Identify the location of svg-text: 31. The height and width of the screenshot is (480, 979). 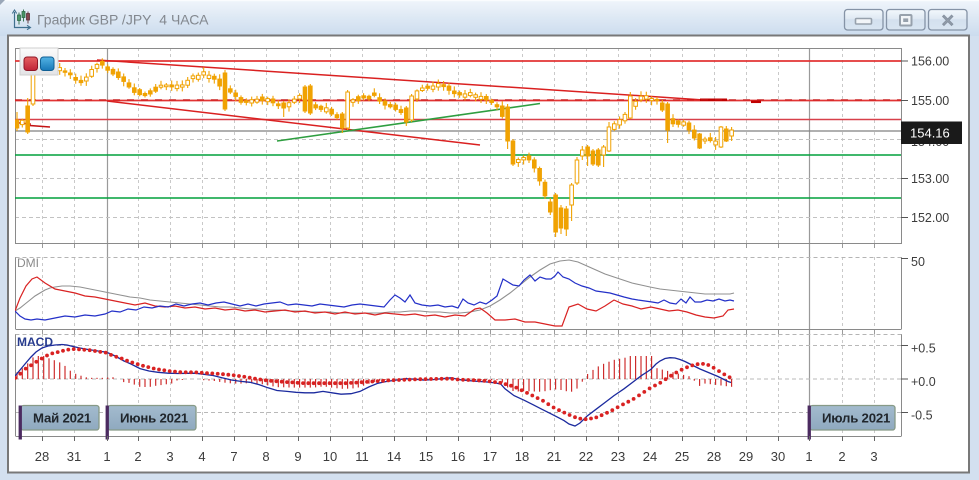
(74, 456).